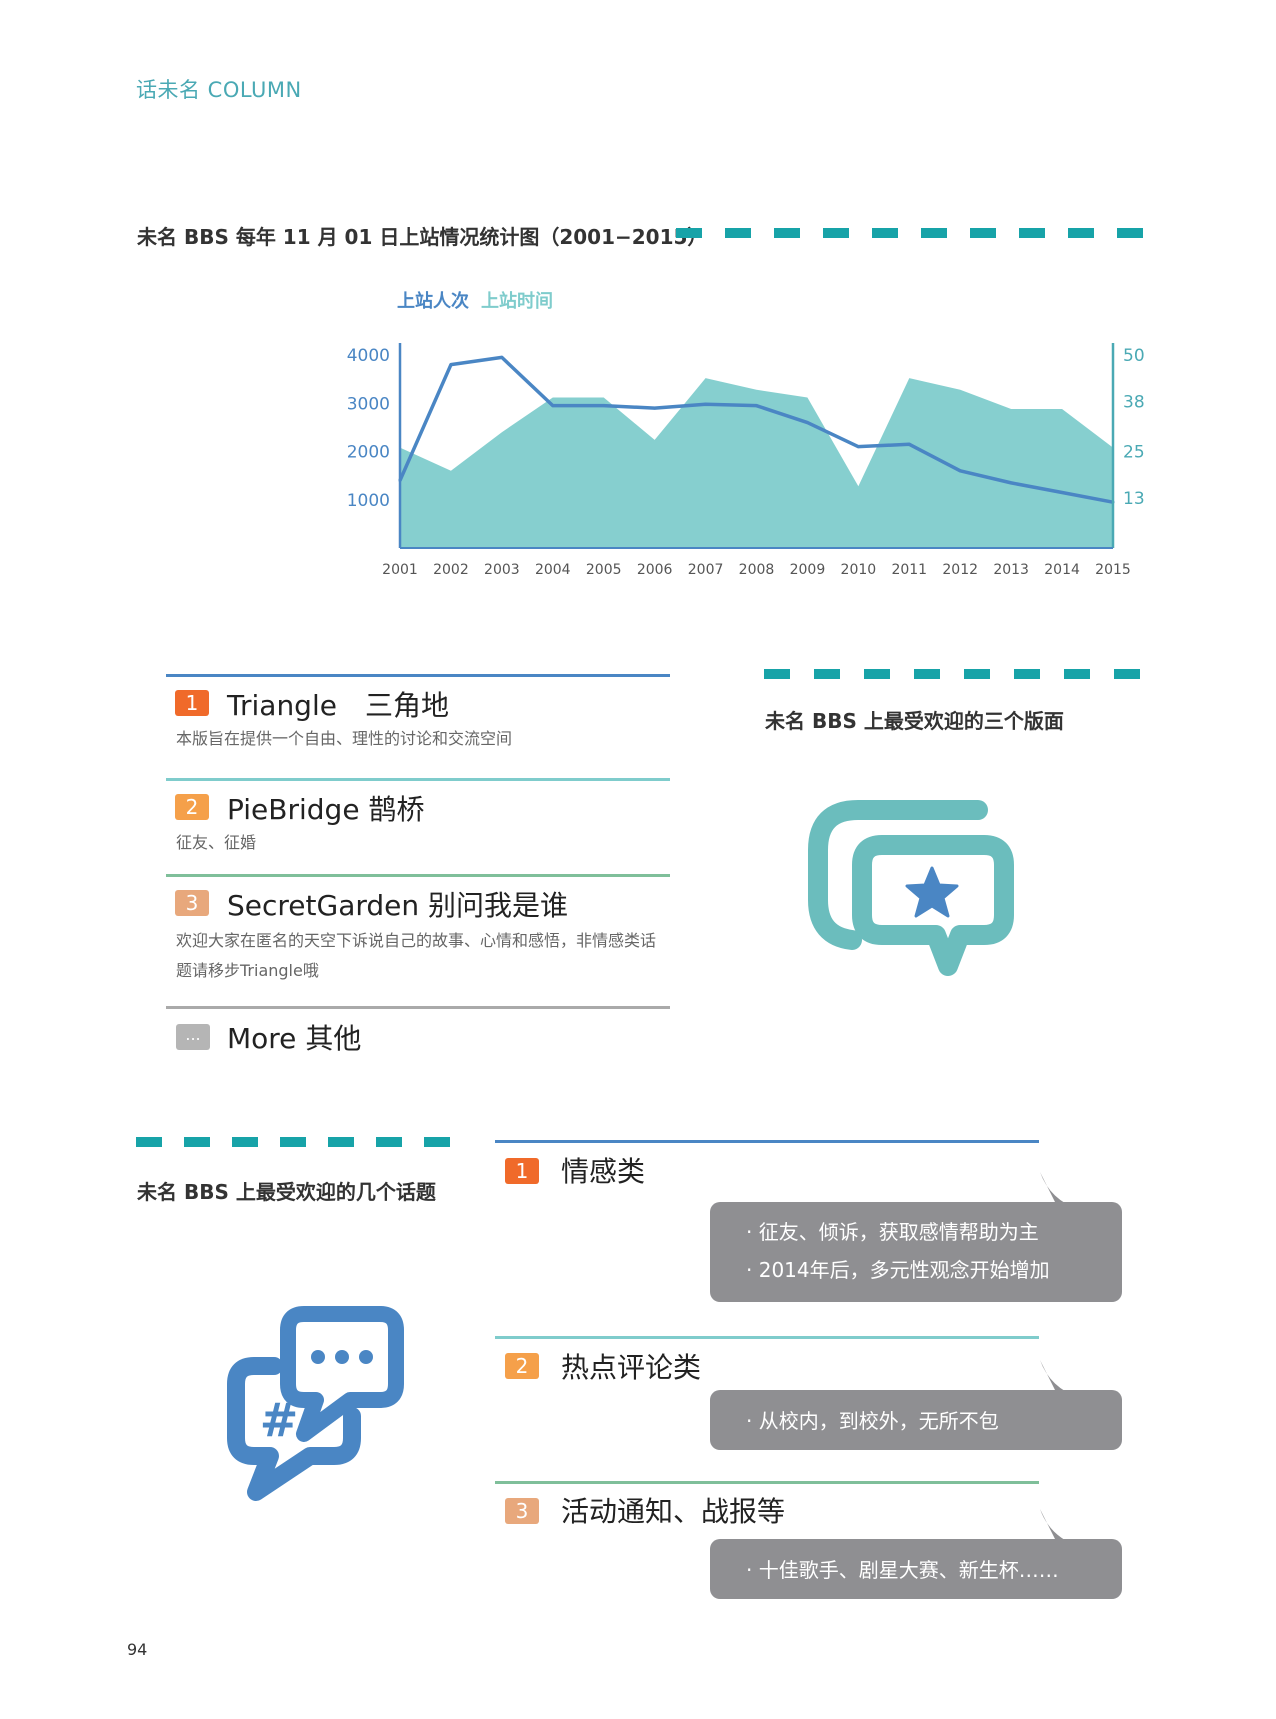 This screenshot has width=1276, height=1719. What do you see at coordinates (1134, 356) in the screenshot?
I see `y-right-tick-label: 50` at bounding box center [1134, 356].